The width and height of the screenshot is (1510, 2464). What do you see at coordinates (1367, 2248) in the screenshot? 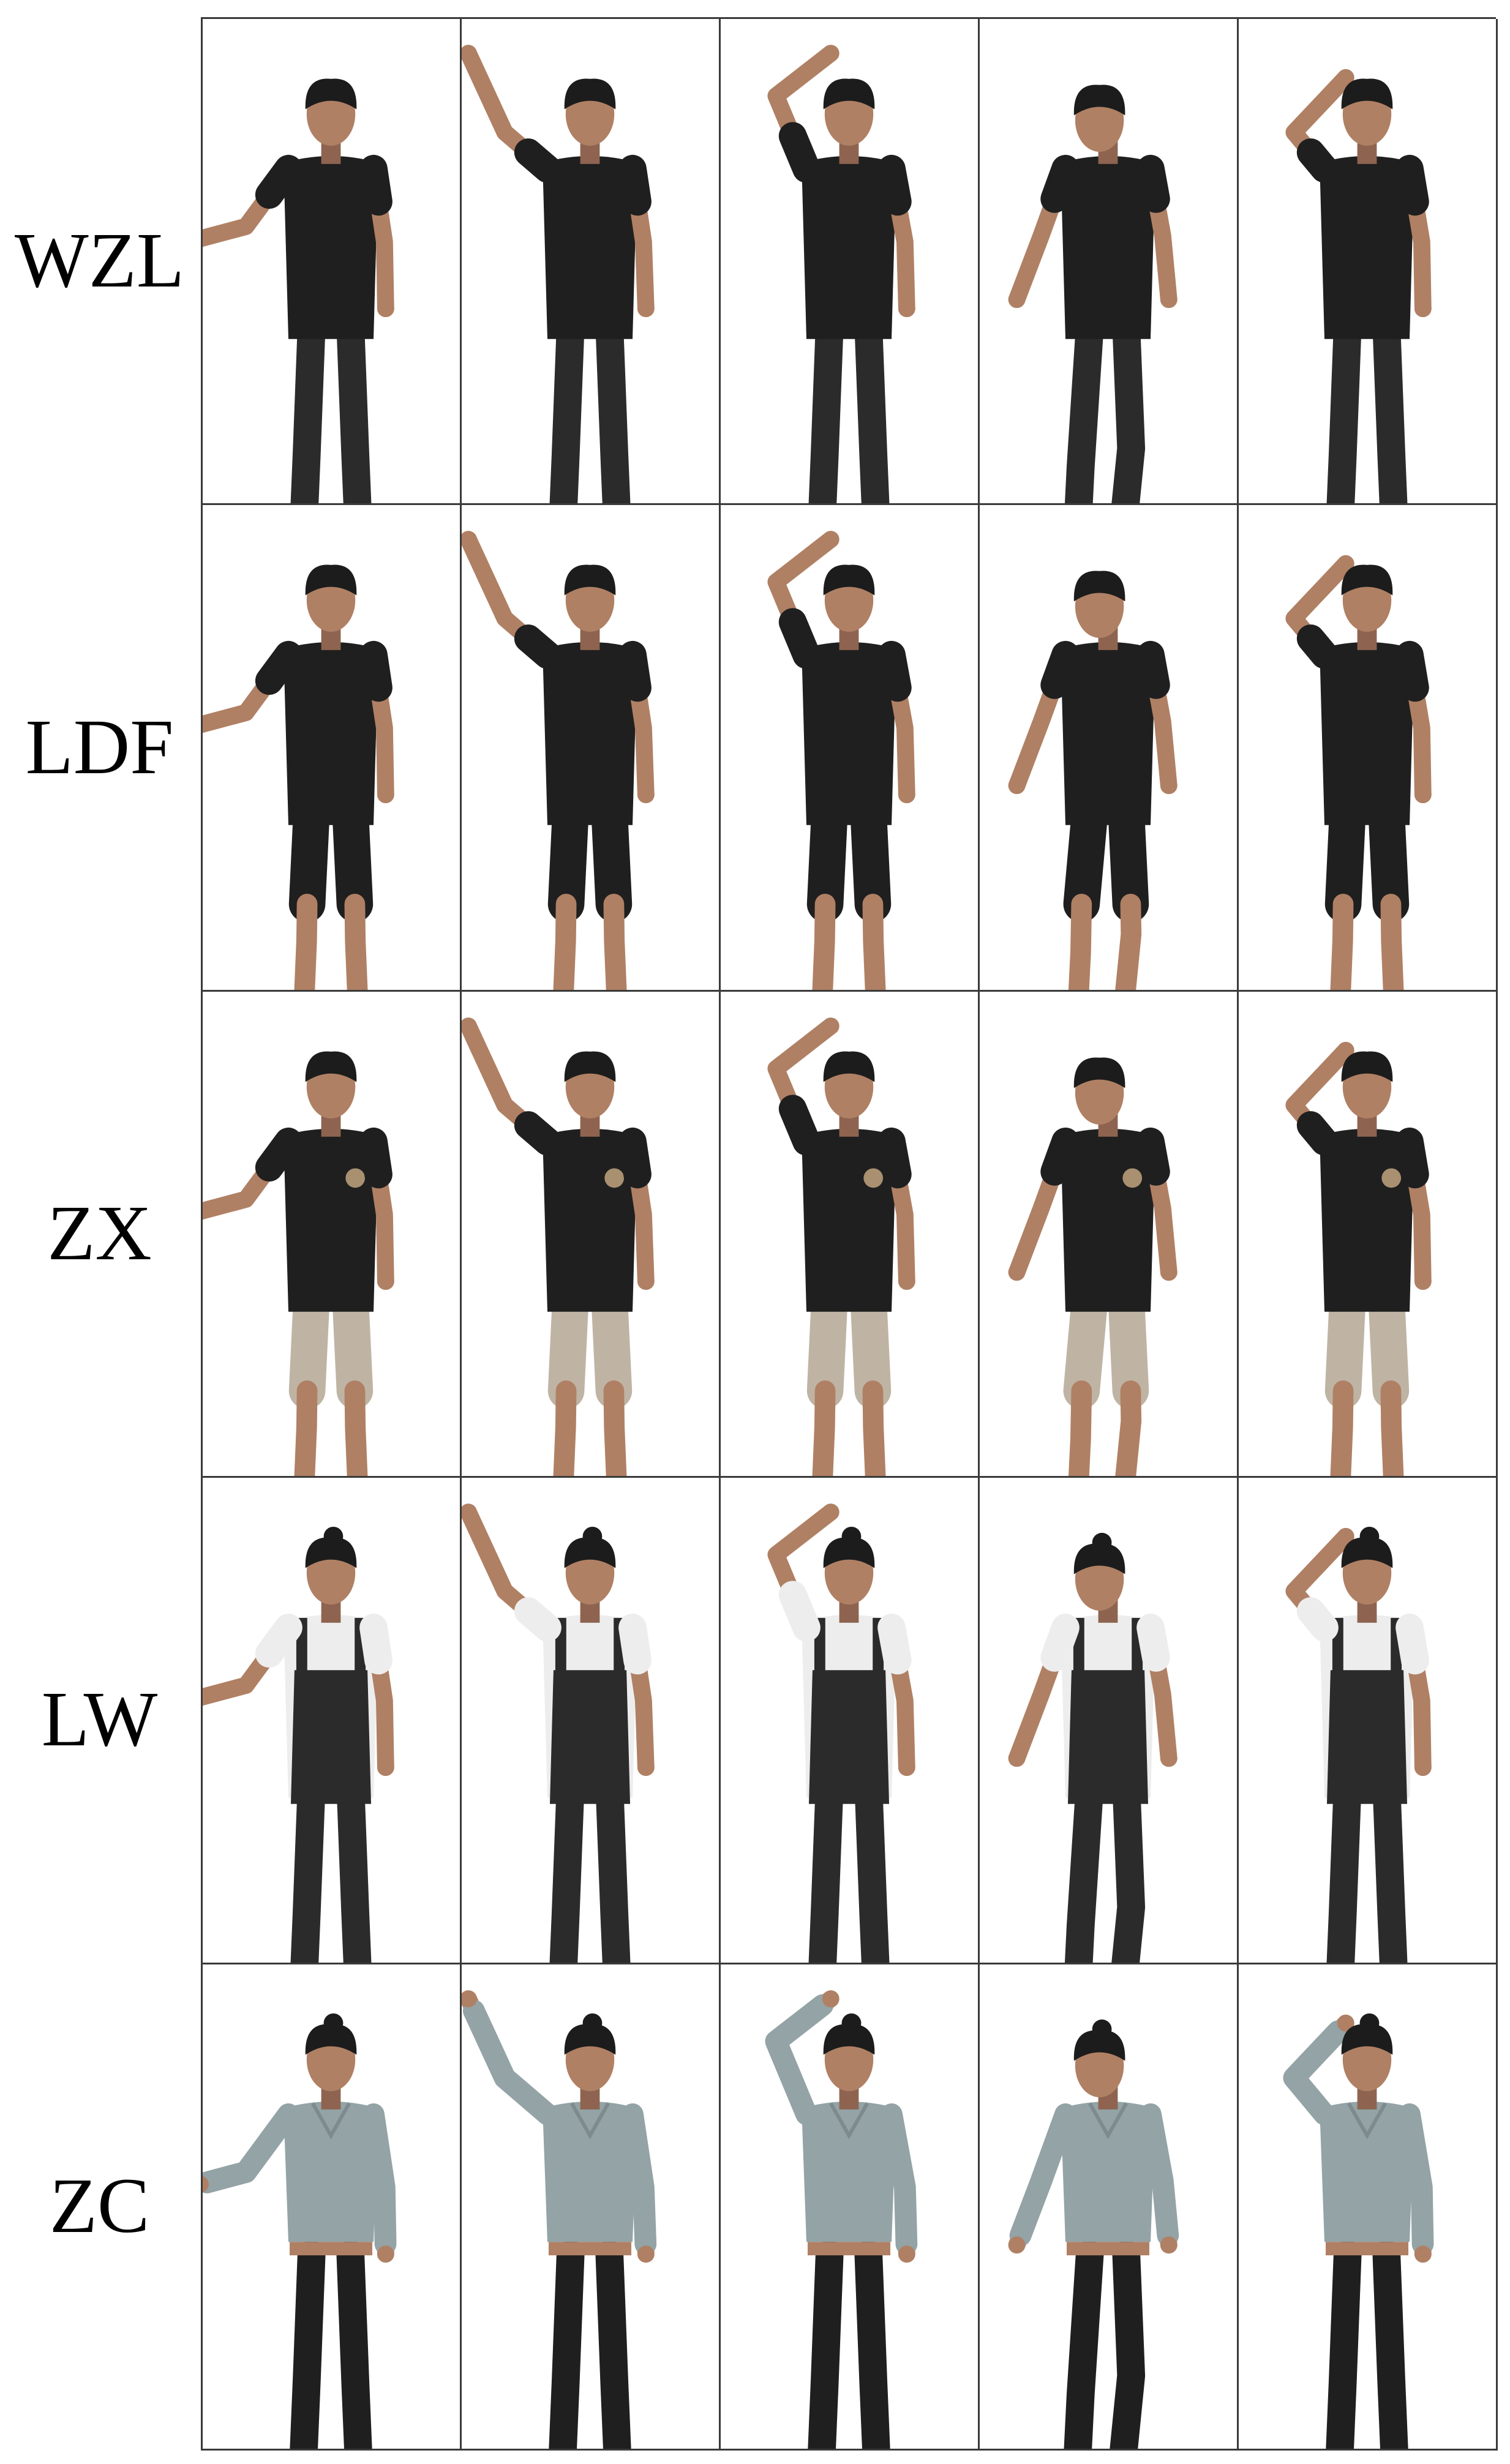
I see `midriff` at bounding box center [1367, 2248].